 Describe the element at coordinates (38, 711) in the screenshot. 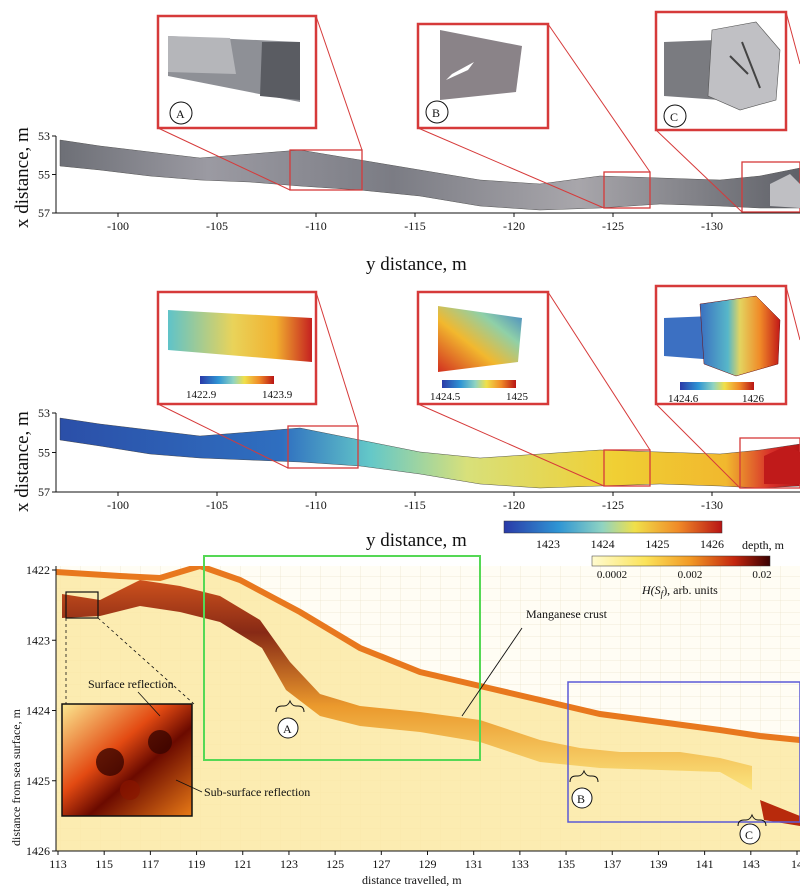

I see `bottom-y-tick-label: 1424` at that location.